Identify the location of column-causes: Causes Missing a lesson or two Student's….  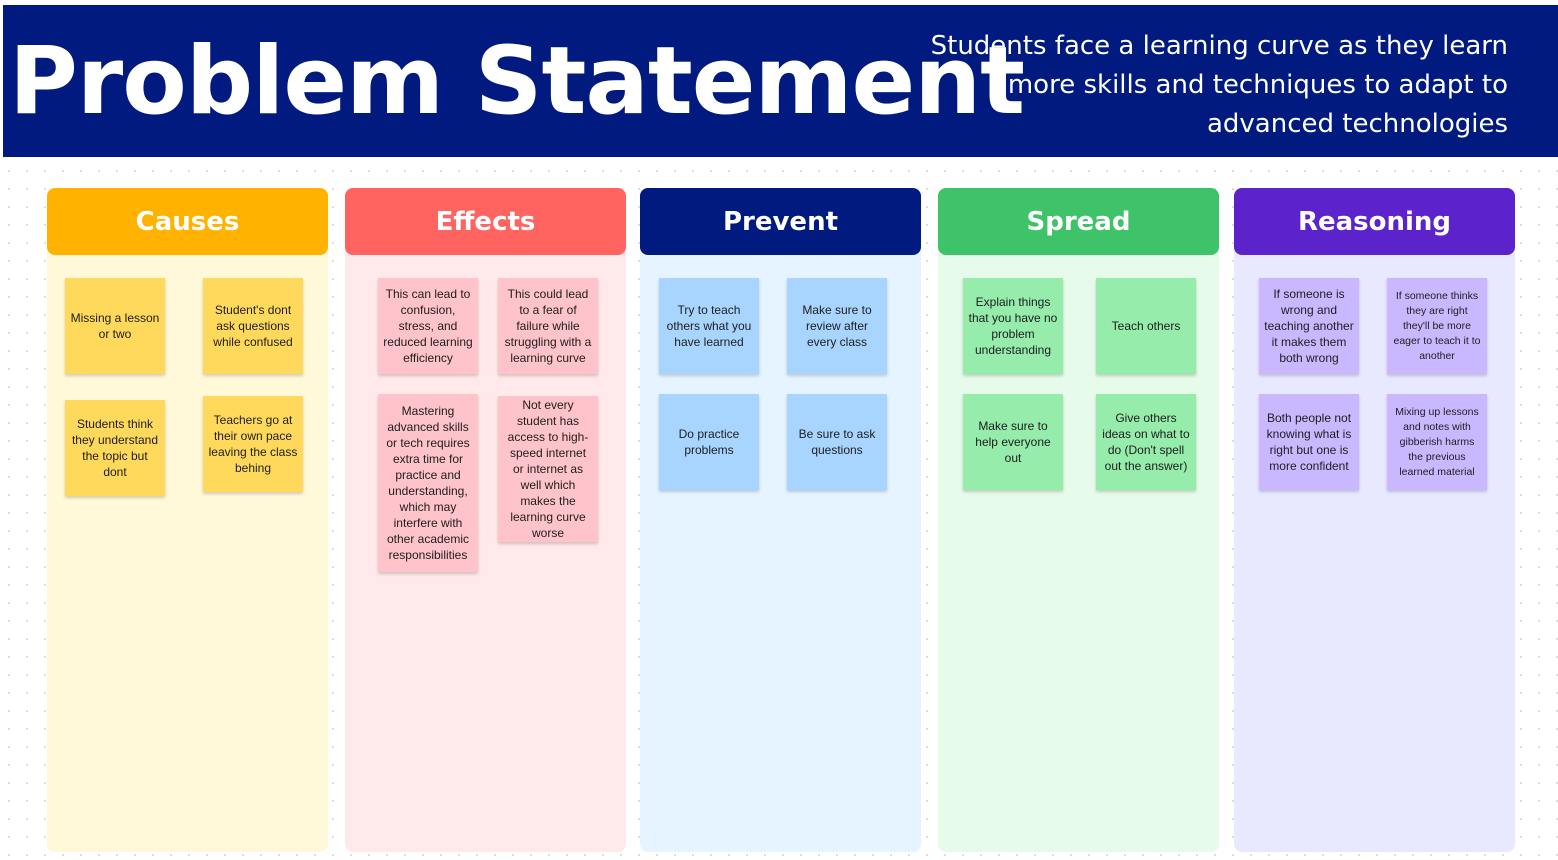
(187, 520).